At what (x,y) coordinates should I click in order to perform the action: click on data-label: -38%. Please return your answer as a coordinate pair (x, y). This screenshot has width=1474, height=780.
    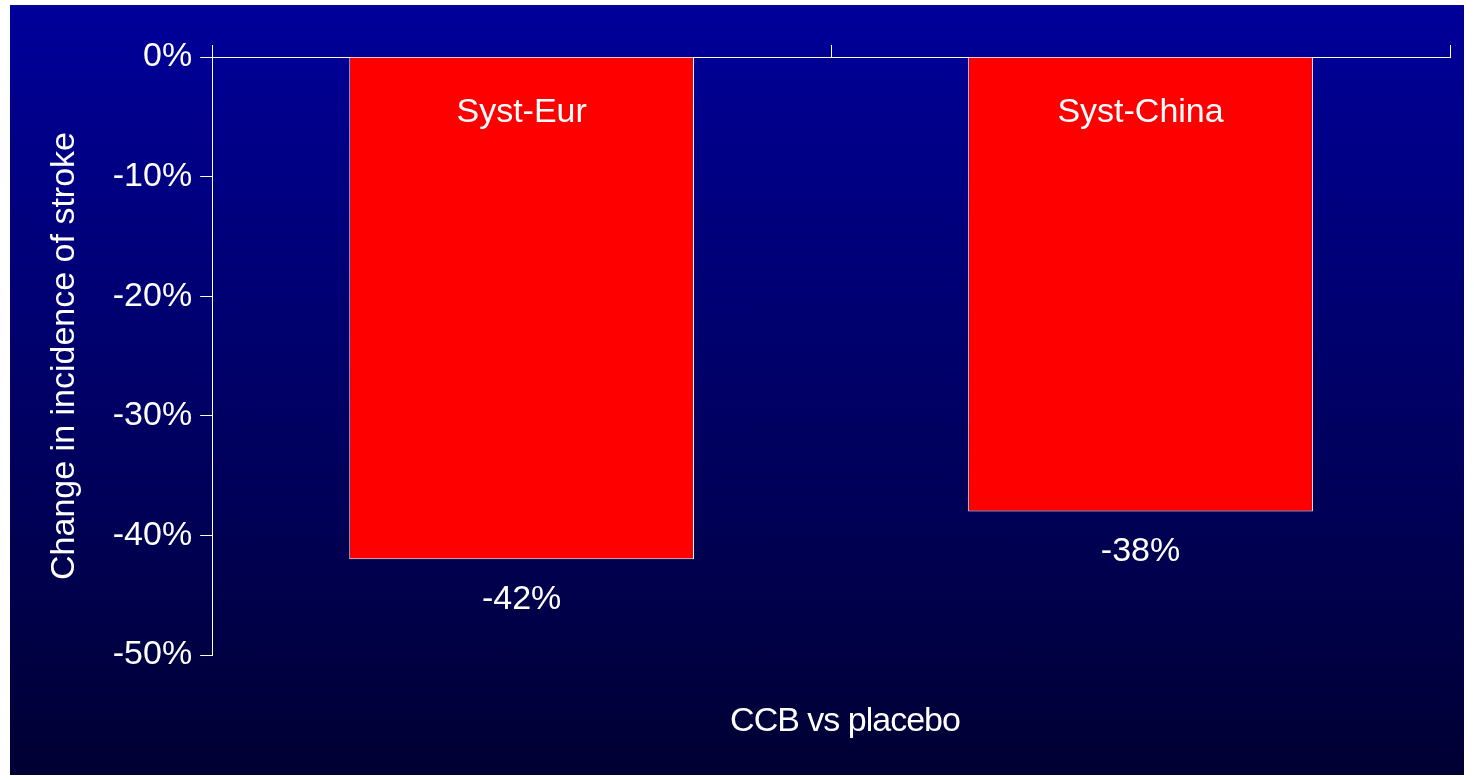
    Looking at the image, I should click on (1140, 548).